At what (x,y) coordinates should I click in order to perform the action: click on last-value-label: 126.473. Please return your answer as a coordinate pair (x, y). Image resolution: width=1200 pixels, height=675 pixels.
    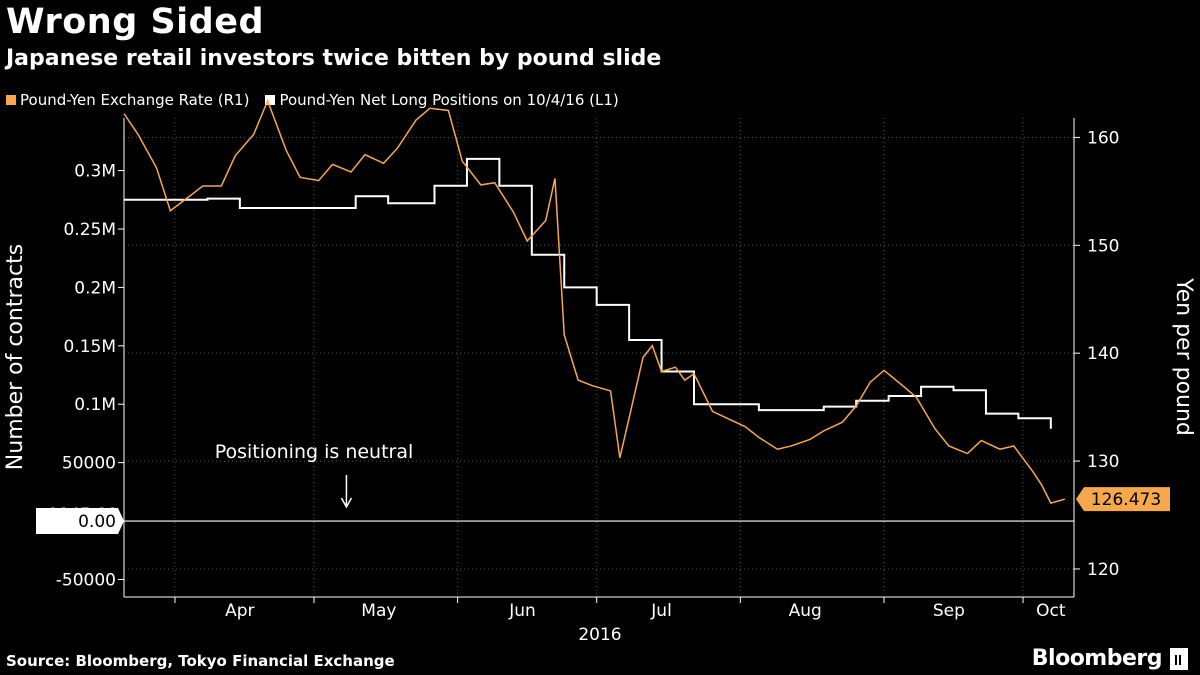
    Looking at the image, I should click on (1126, 500).